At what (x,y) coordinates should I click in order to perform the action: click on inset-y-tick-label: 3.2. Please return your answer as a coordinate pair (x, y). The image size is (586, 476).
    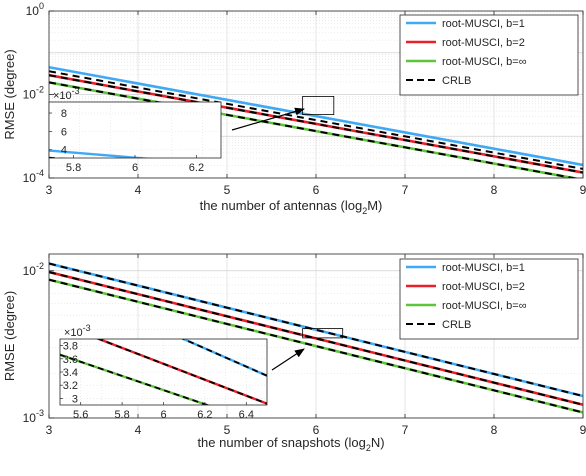
    Looking at the image, I should click on (70, 386).